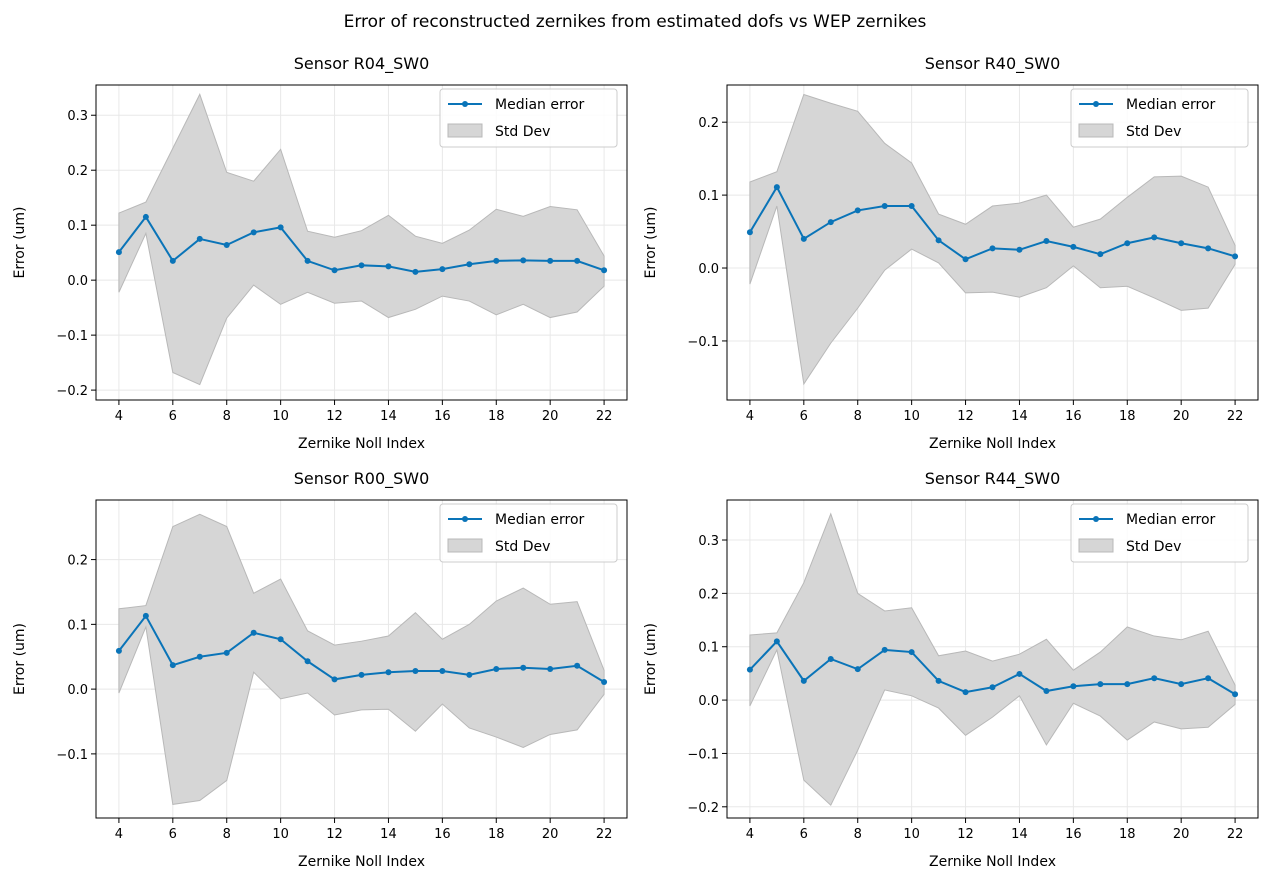  I want to click on std-dev-band, so click(992, 239).